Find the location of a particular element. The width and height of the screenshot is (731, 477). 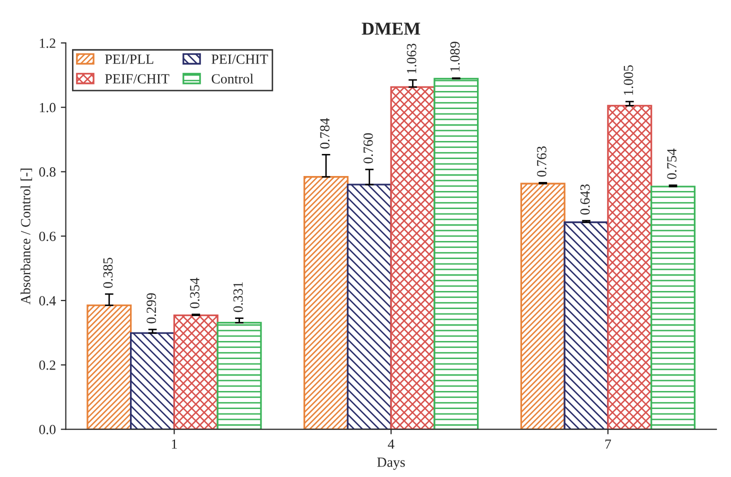

x-tick-label: 4 is located at coordinates (391, 444).